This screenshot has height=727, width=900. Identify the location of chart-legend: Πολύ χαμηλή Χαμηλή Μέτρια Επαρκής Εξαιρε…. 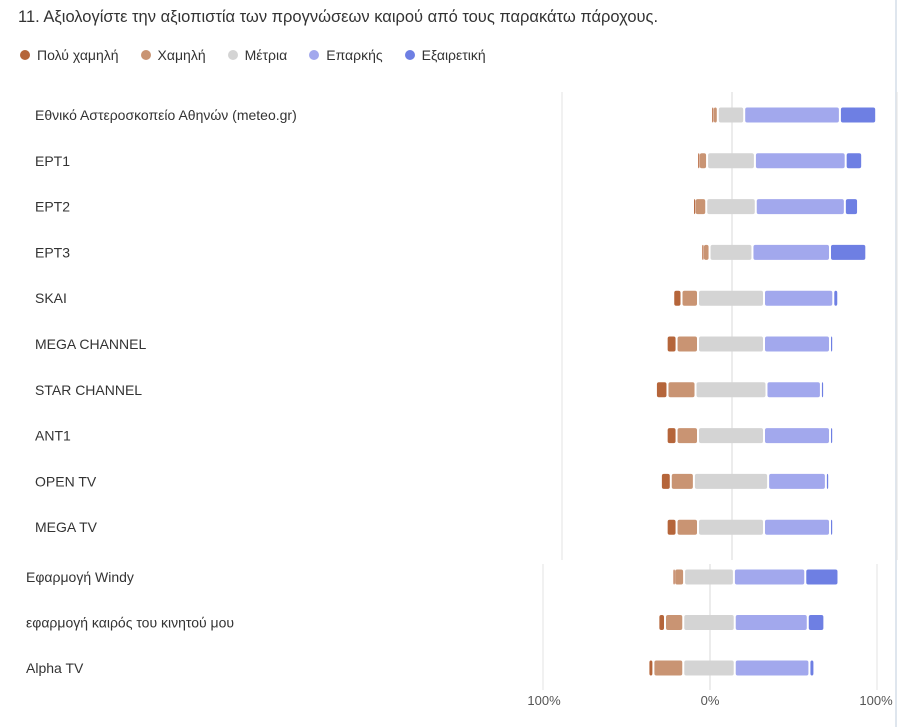
(253, 55).